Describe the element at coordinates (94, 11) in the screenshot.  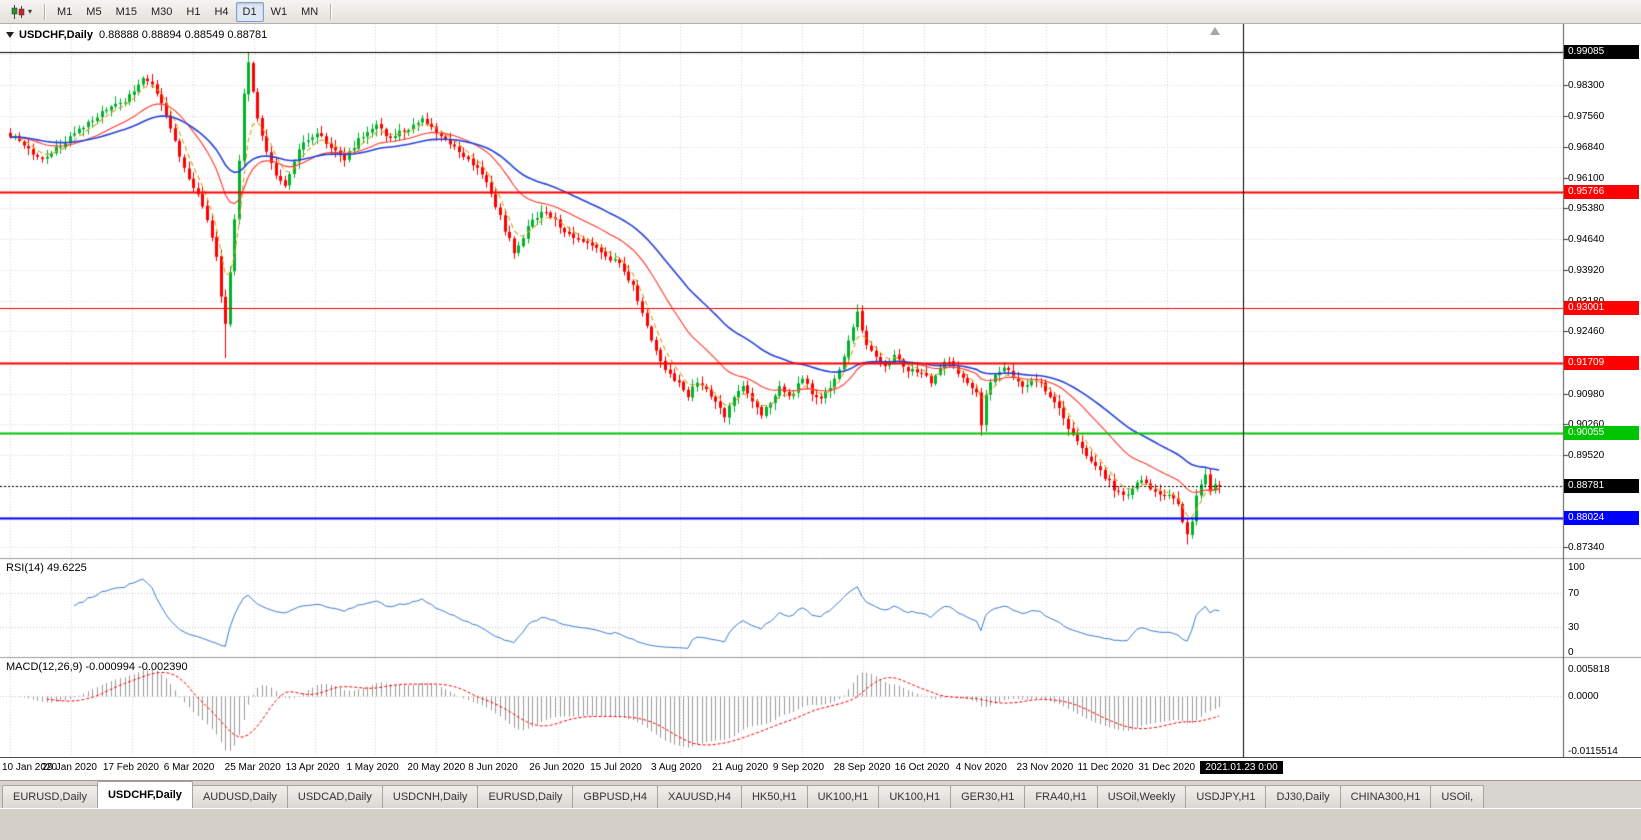
I see `timeframe-button-m5: M5` at that location.